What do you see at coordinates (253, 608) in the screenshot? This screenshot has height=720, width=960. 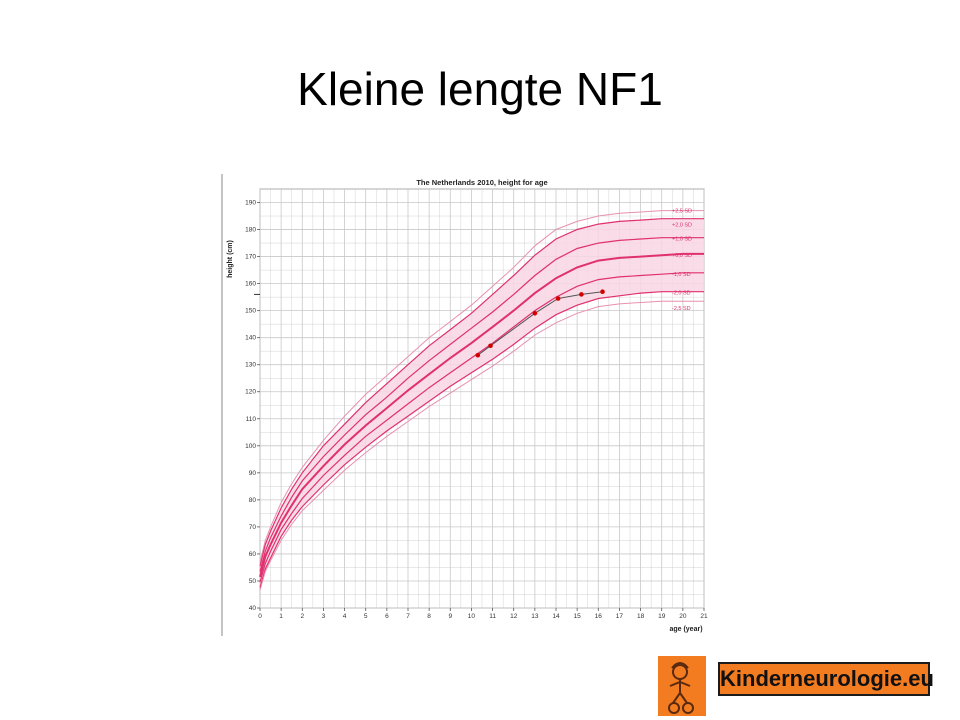 I see `y-tick-label: 40` at bounding box center [253, 608].